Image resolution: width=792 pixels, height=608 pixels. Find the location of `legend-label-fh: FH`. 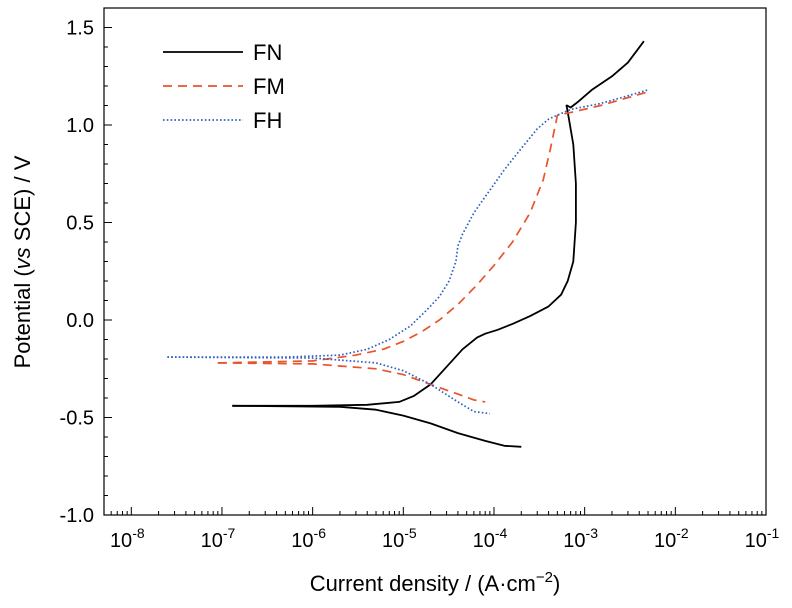

legend-label-fh: FH is located at coordinates (267, 120).